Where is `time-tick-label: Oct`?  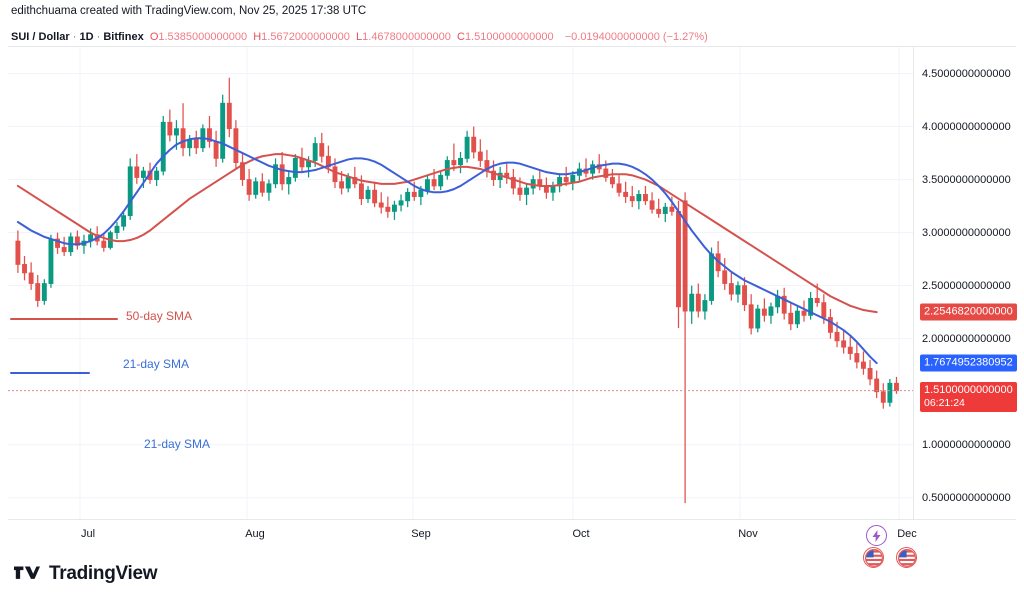 time-tick-label: Oct is located at coordinates (581, 534).